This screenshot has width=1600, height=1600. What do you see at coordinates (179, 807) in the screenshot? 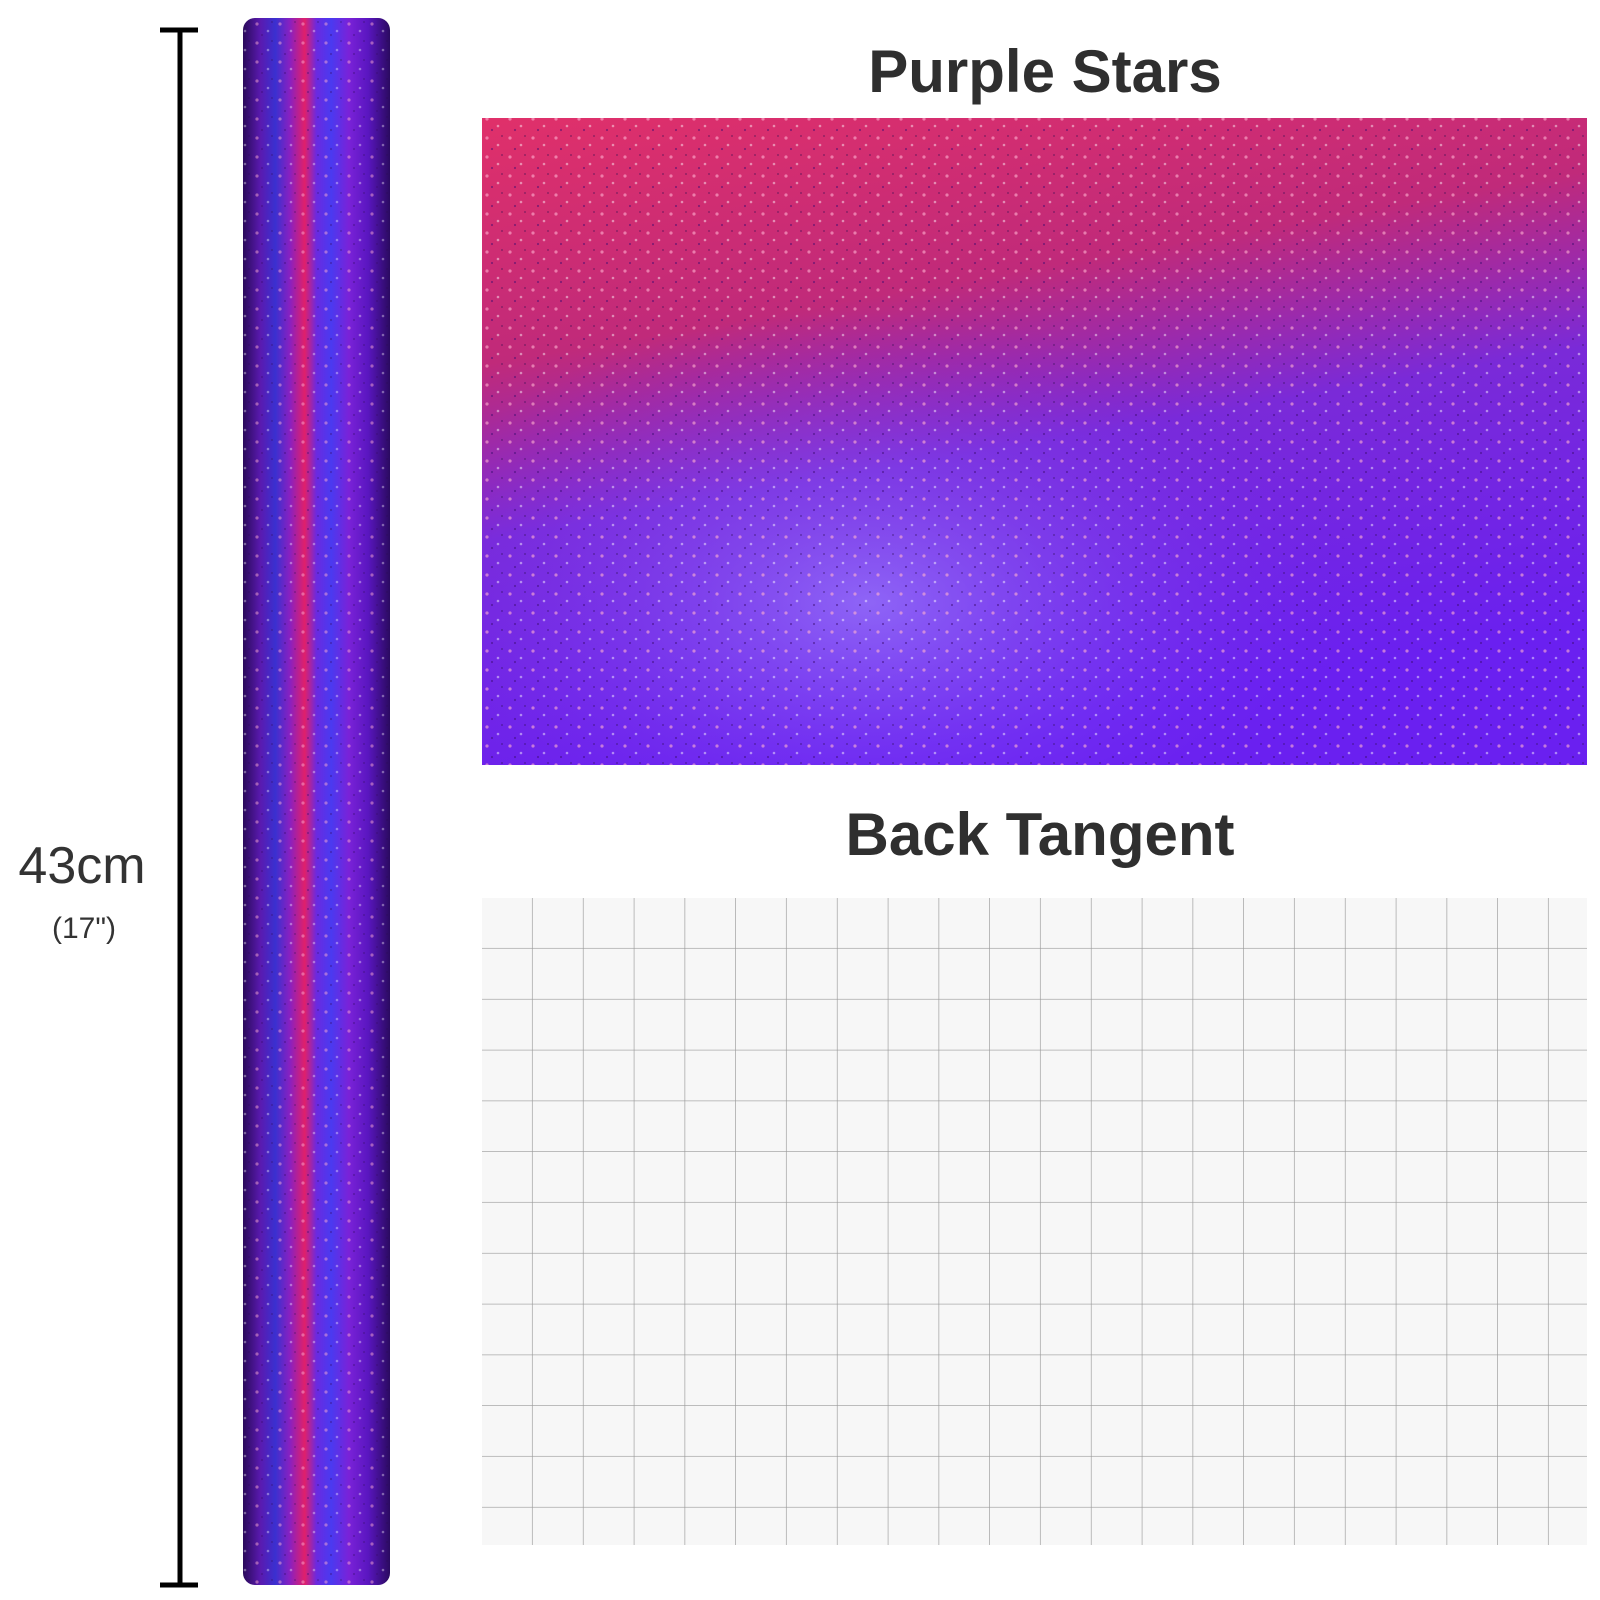
I see `ruler` at bounding box center [179, 807].